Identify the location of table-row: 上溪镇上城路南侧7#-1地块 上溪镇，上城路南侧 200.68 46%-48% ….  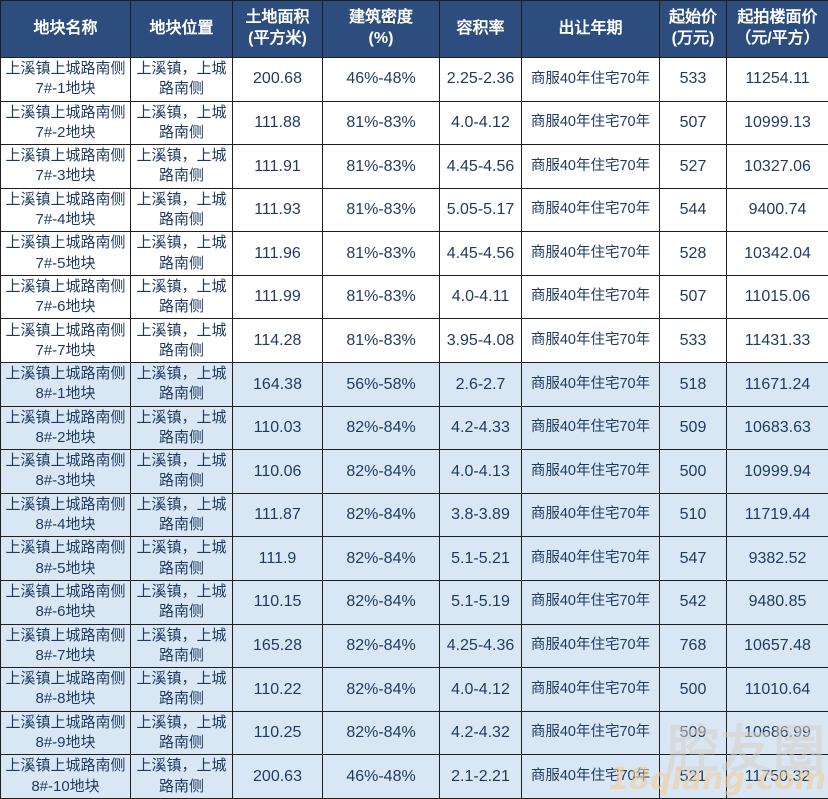
(414, 79).